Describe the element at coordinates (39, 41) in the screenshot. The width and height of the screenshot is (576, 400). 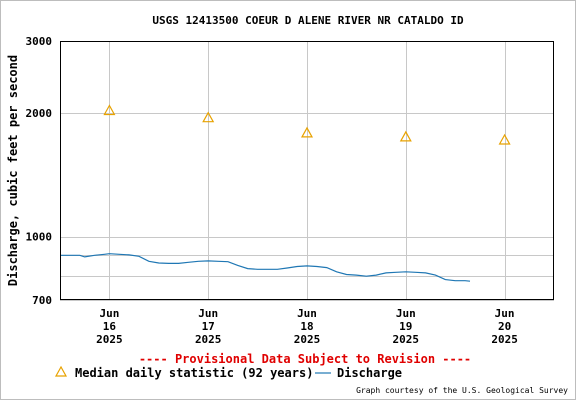
I see `y-tick-label: 3000` at that location.